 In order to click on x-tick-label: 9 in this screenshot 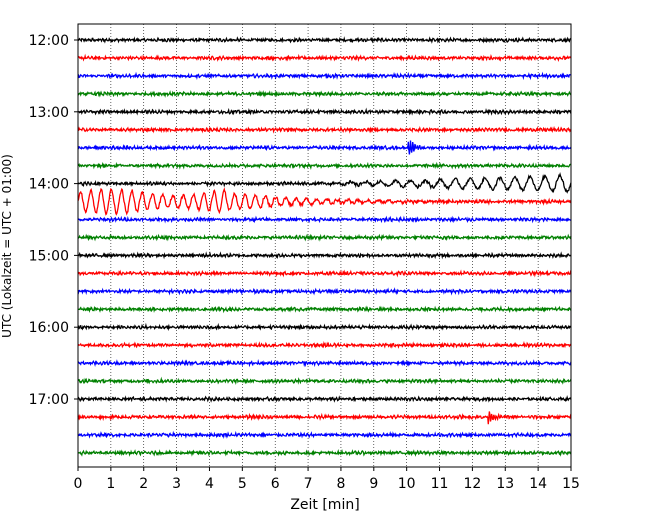, I will do `click(373, 484)`.